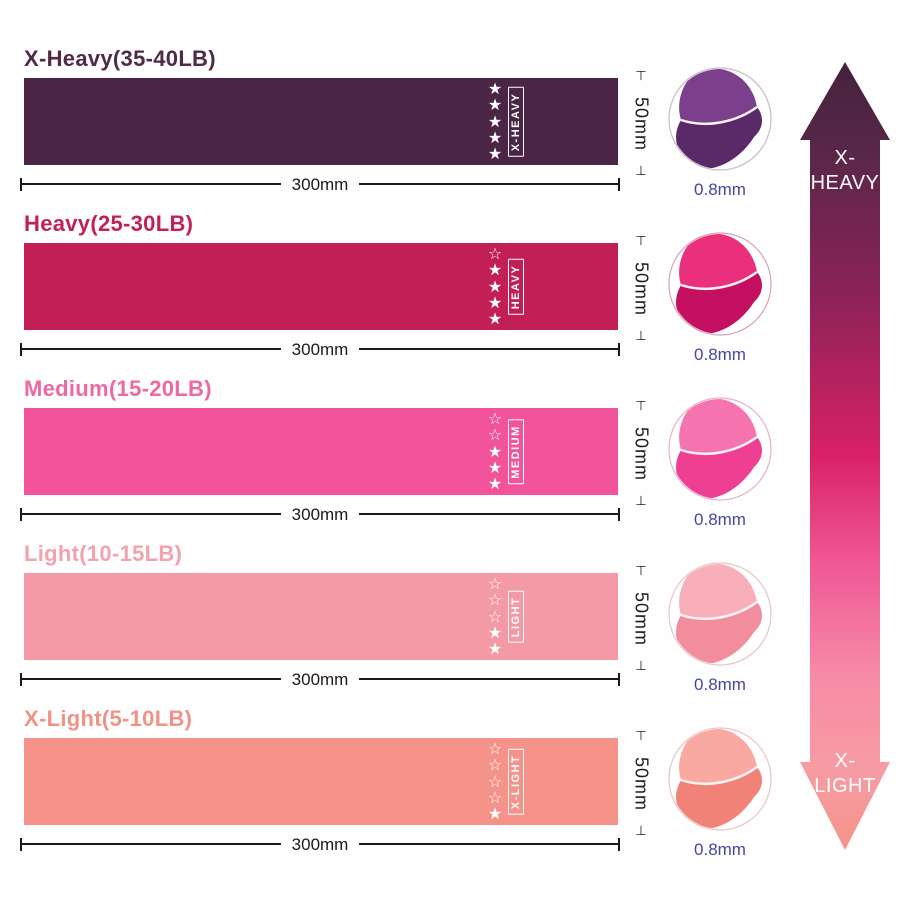 The image size is (900, 900). I want to click on star-rating: ☆ ☆ ☆ ★ ★, so click(495, 616).